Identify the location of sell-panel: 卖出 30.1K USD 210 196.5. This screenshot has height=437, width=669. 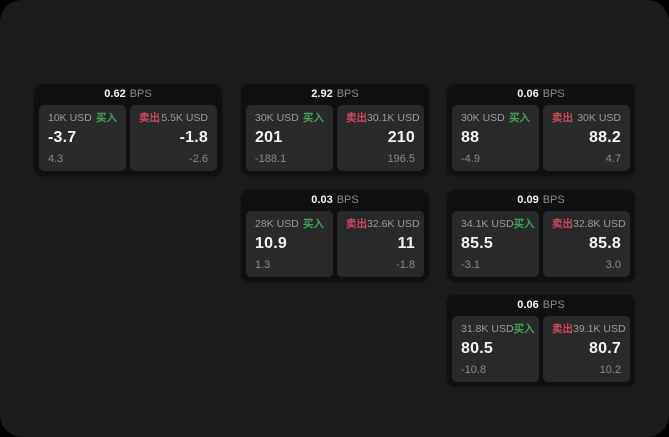
(380, 138).